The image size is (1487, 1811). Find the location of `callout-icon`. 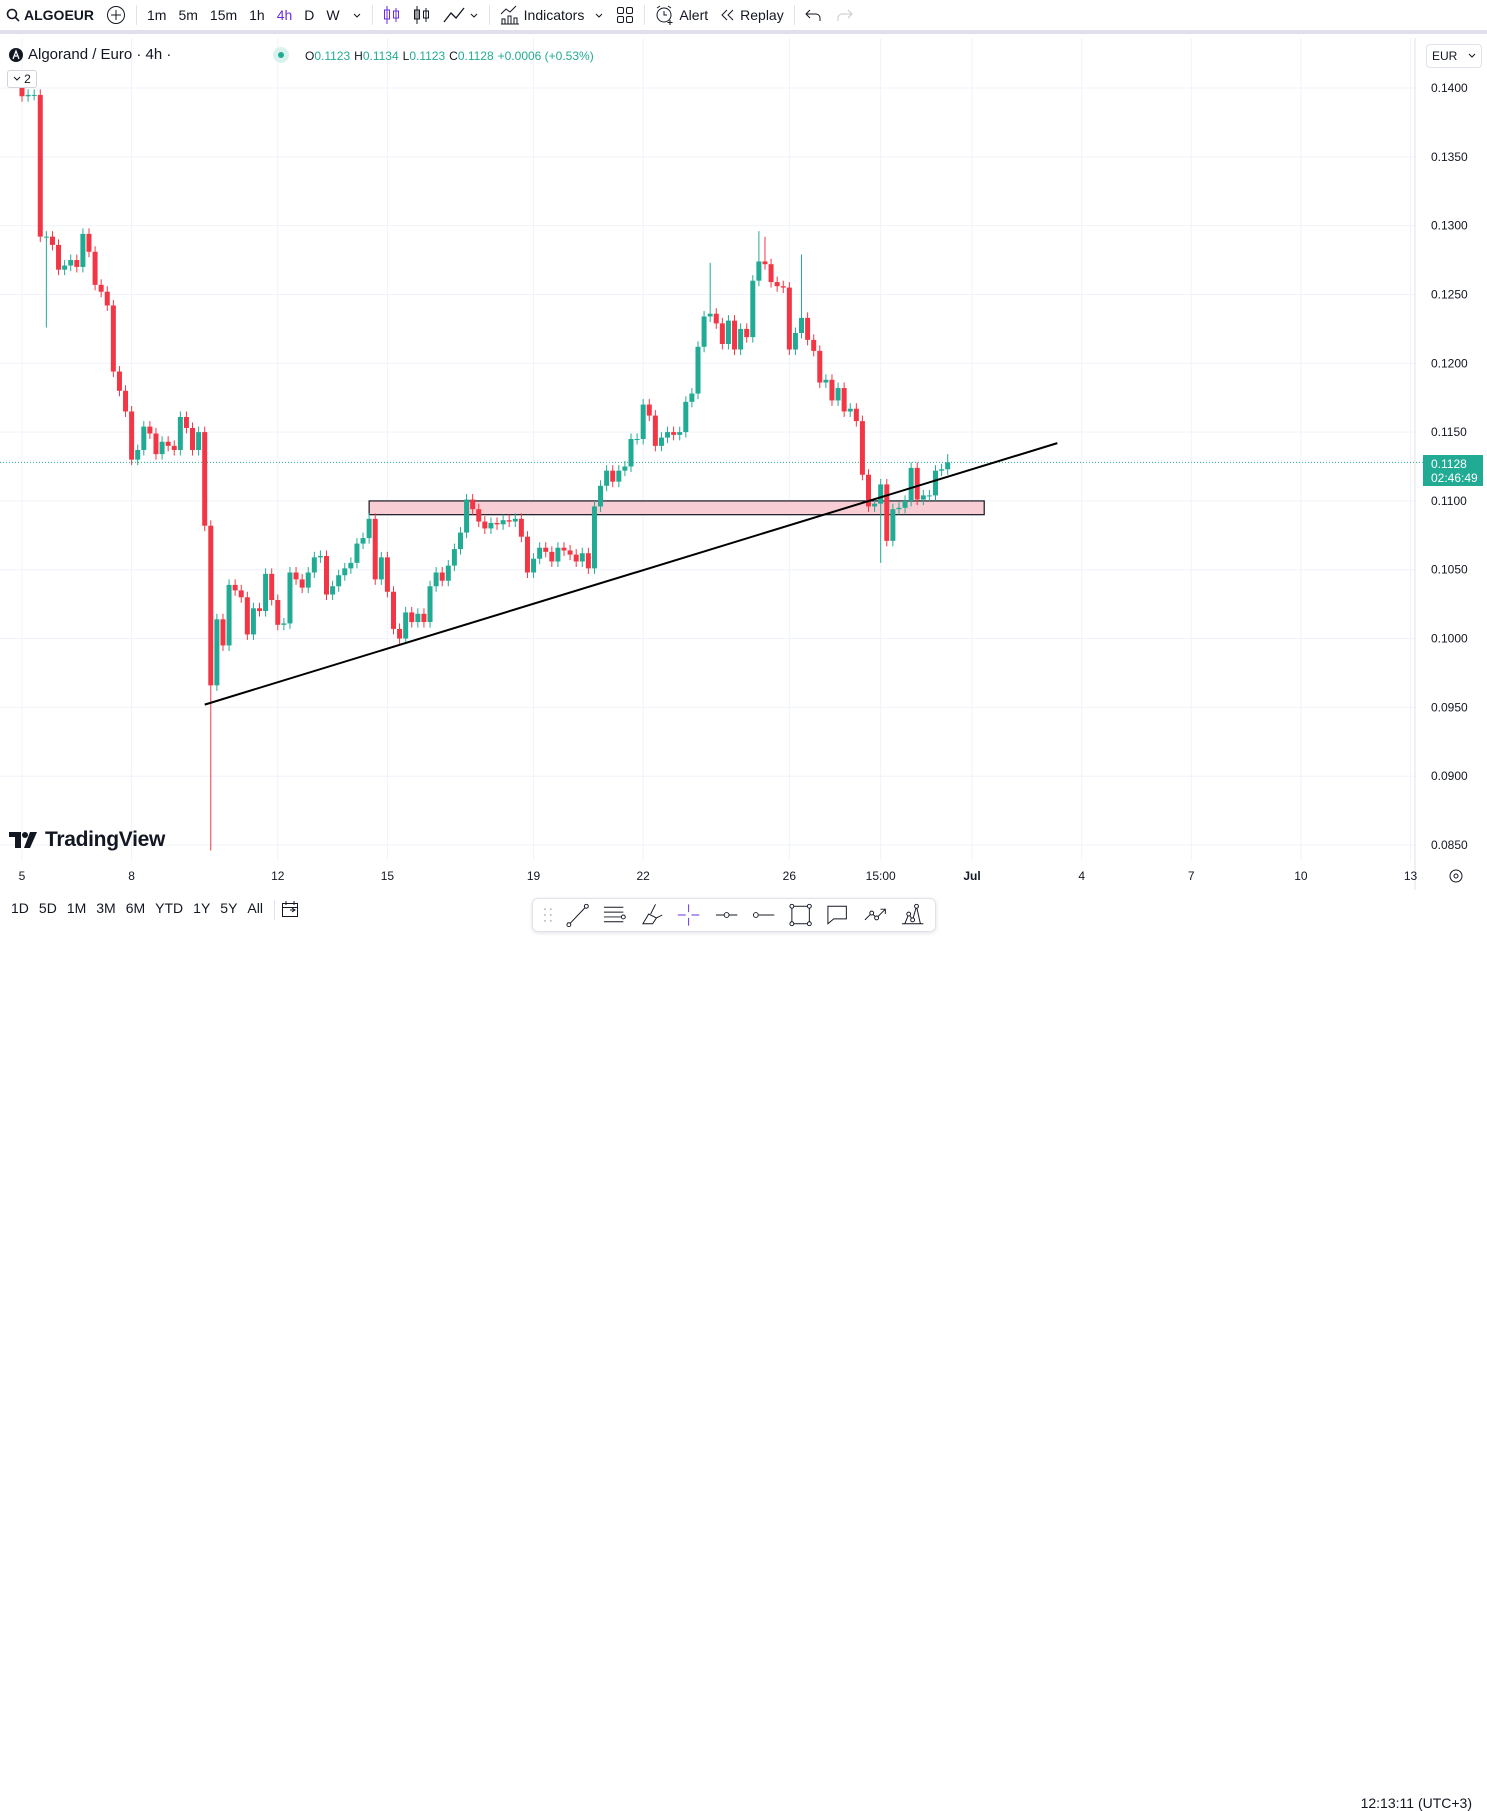

callout-icon is located at coordinates (837, 915).